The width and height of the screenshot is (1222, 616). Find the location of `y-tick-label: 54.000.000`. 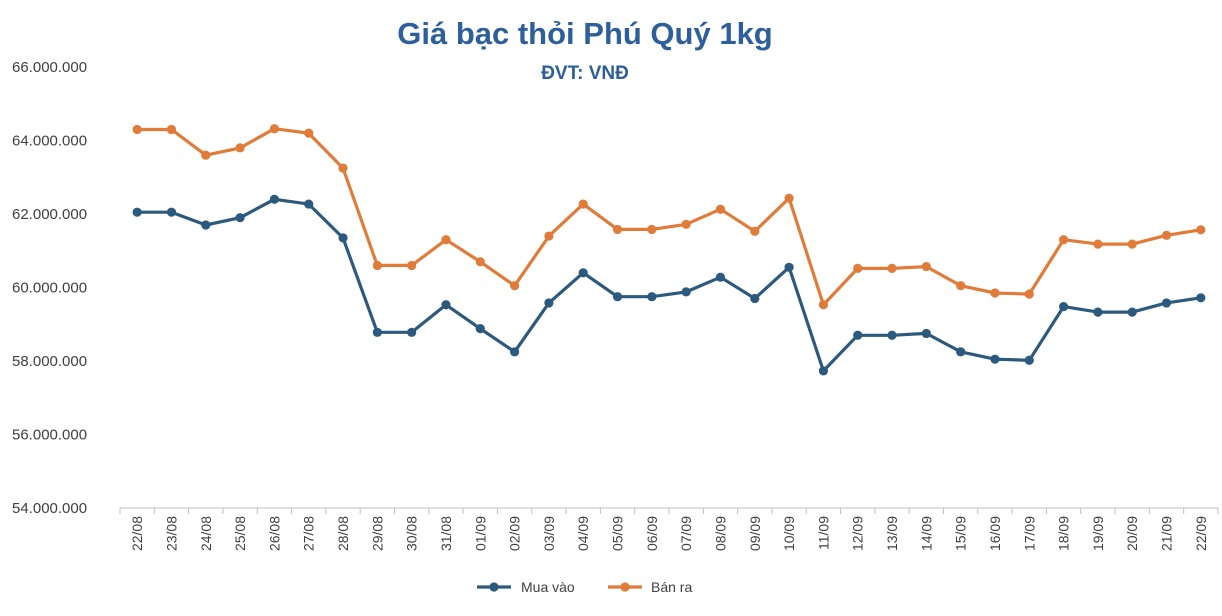

y-tick-label: 54.000.000 is located at coordinates (49, 508).